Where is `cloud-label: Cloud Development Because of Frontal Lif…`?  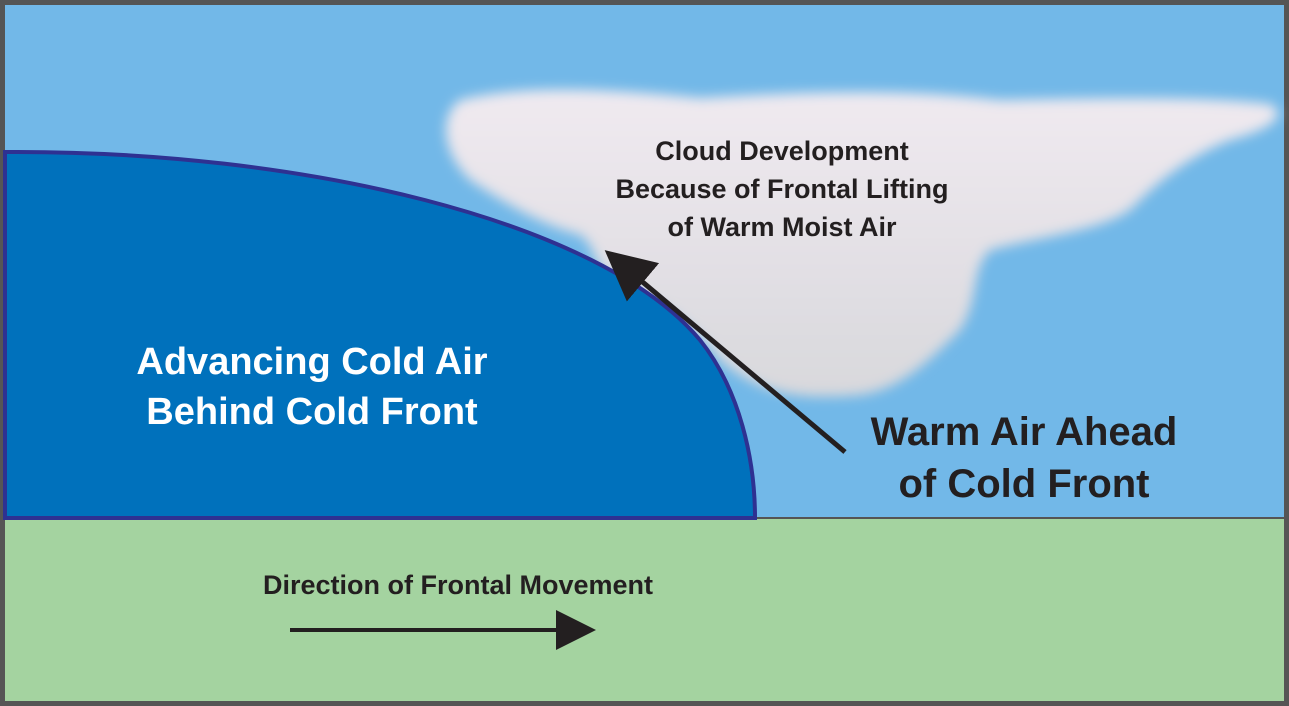 cloud-label: Cloud Development Because of Frontal Lif… is located at coordinates (781, 189).